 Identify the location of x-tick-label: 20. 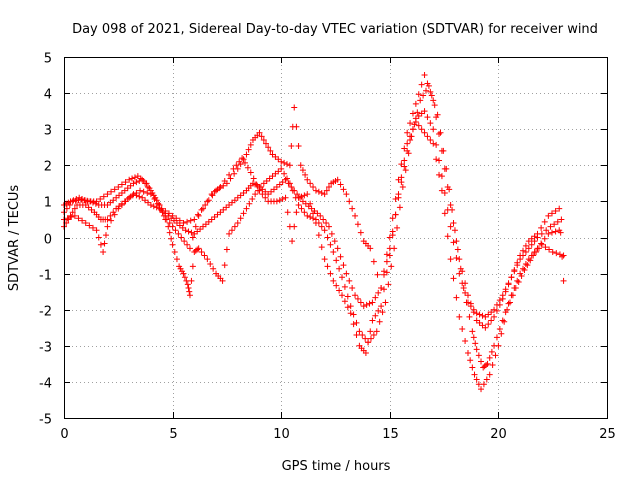
(498, 434).